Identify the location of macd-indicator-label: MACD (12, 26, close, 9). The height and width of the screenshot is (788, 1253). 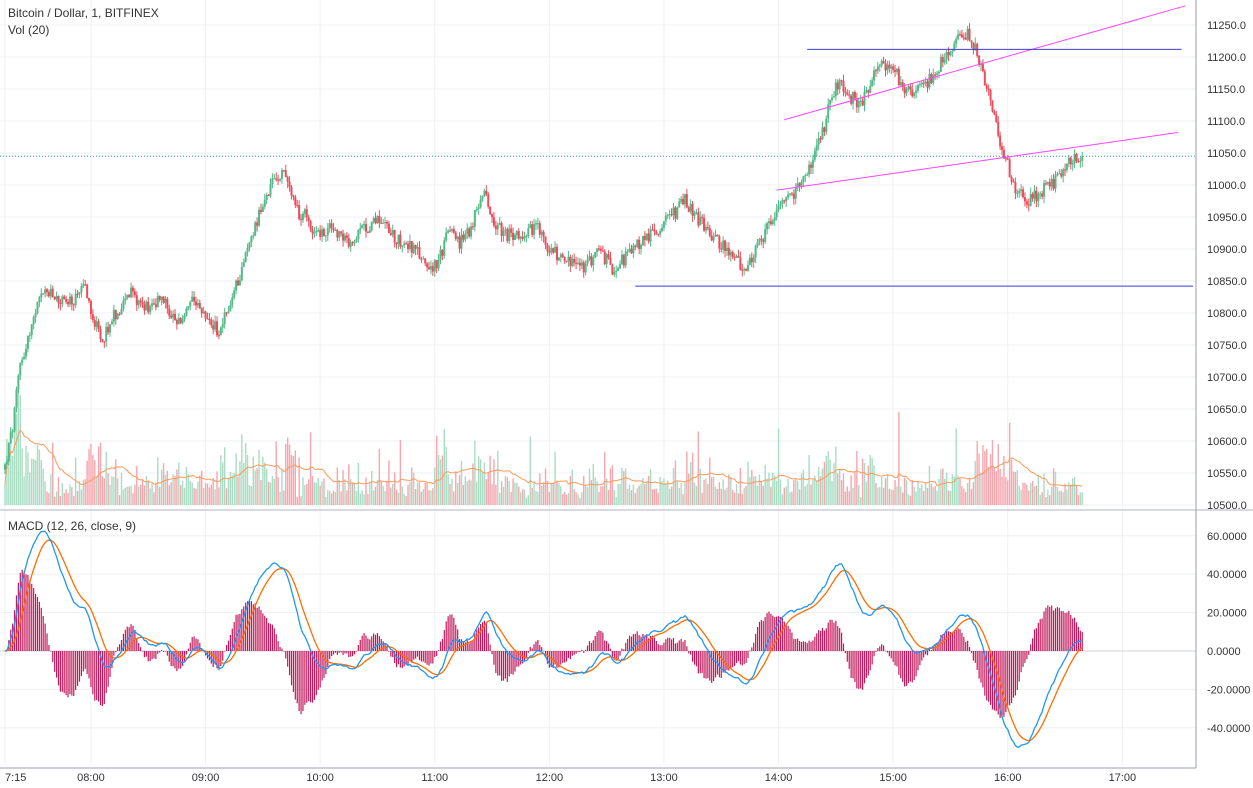
(72, 526).